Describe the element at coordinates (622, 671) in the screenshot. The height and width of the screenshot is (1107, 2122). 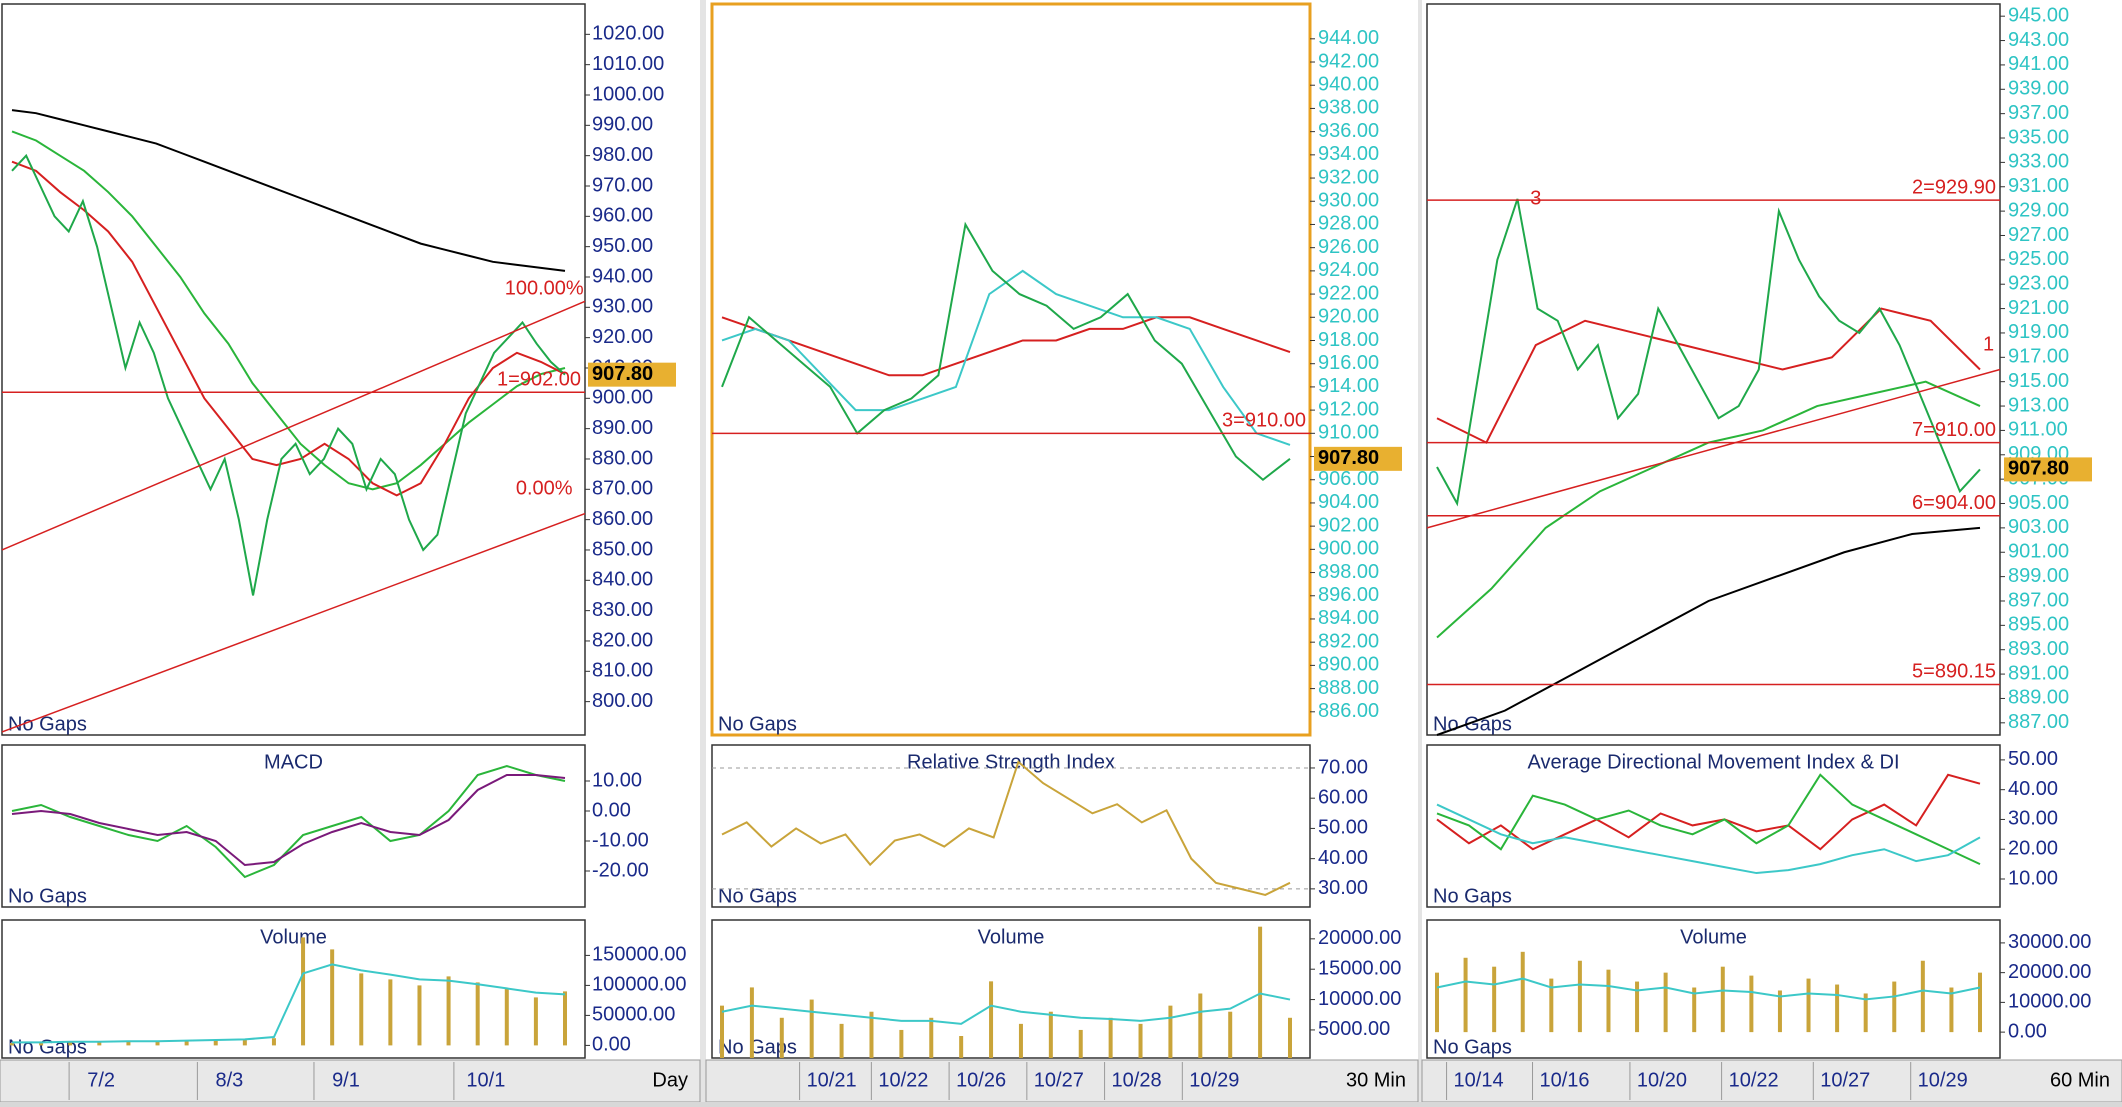
I see `y-tick-label: 810.00` at that location.